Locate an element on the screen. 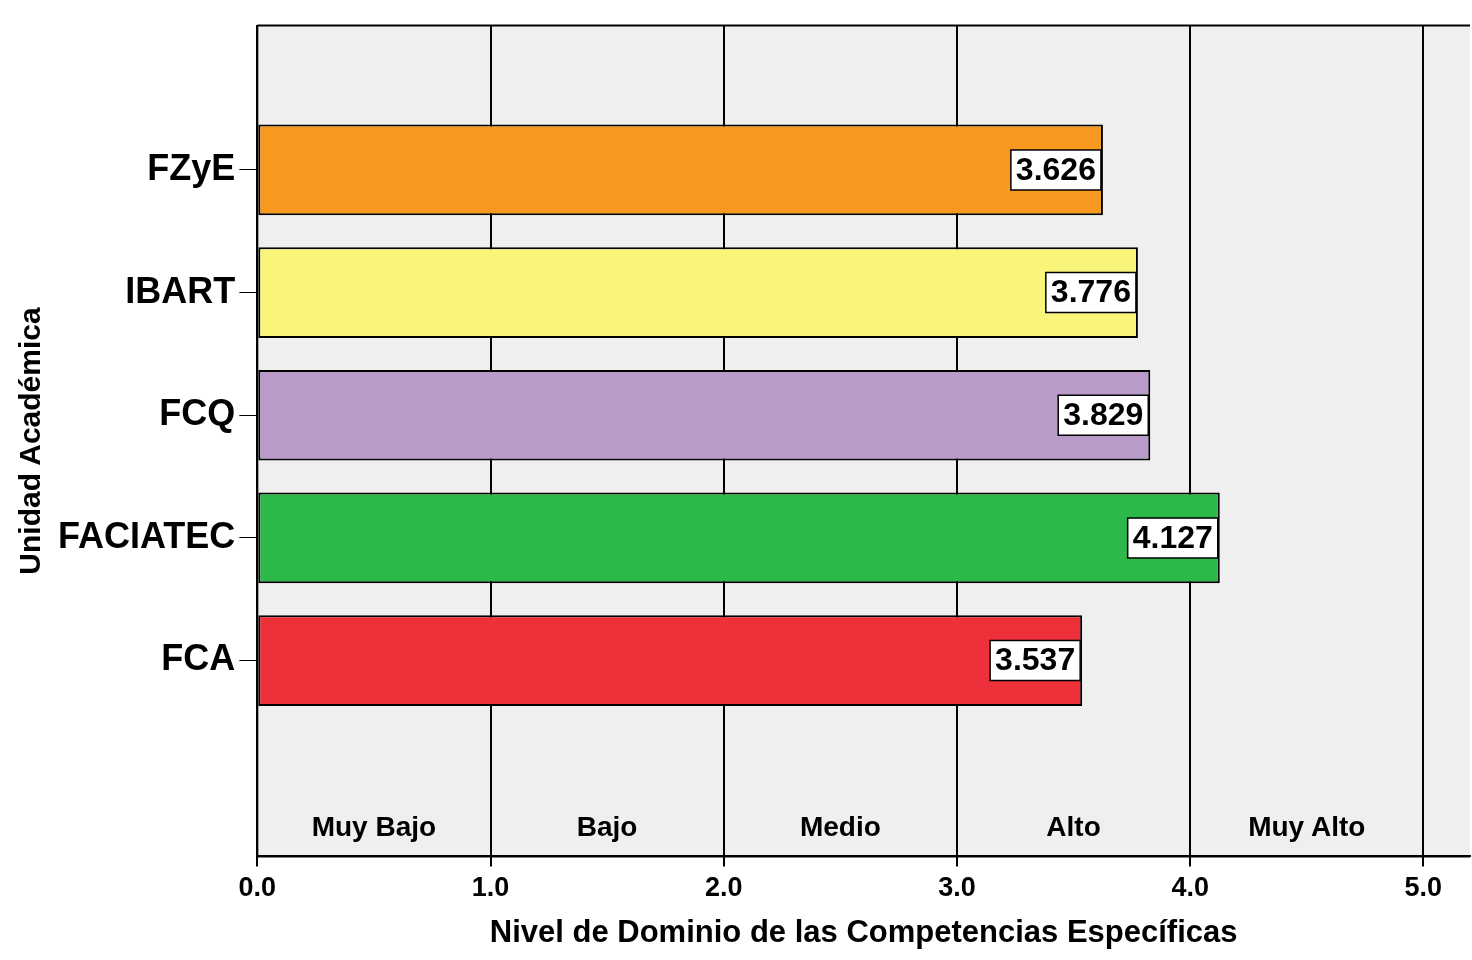 This screenshot has height=960, width=1472. data-label: 4.127 is located at coordinates (1172, 536).